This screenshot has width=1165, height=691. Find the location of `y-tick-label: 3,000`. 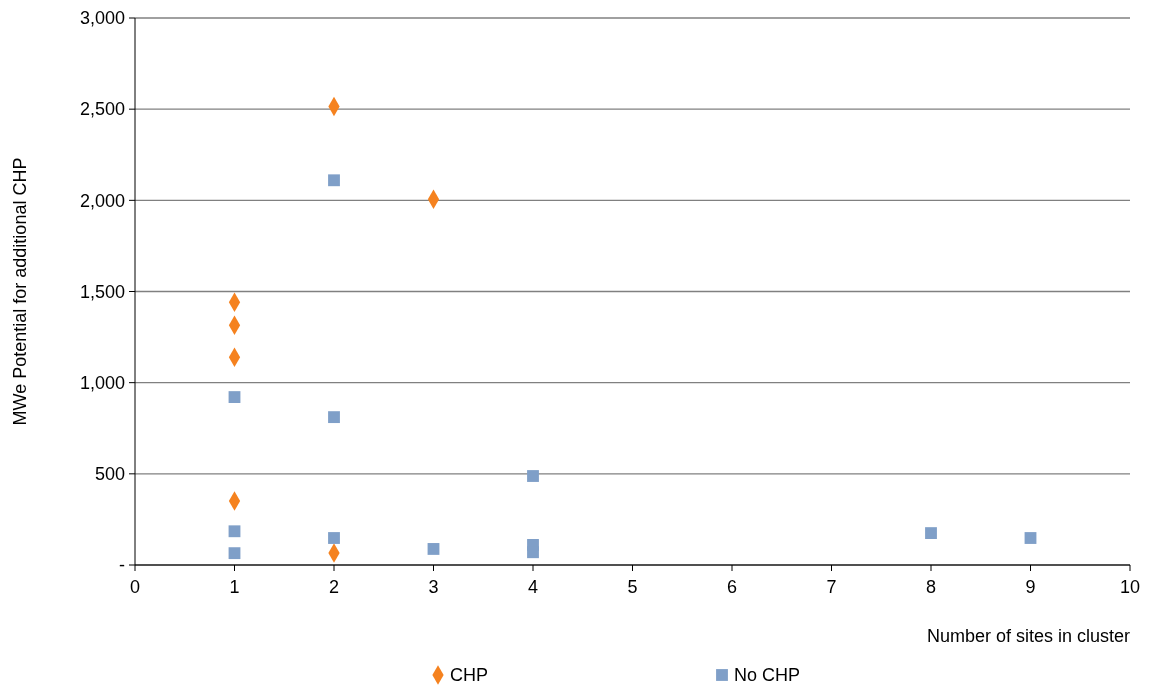

y-tick-label: 3,000 is located at coordinates (102, 18).